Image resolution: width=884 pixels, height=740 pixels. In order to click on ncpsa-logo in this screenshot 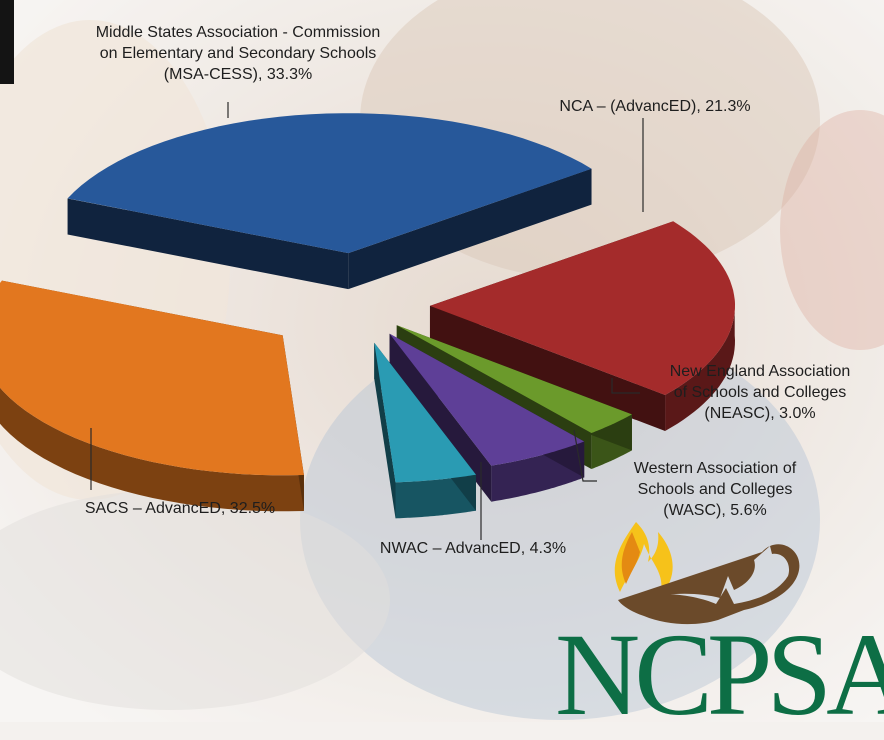, I will do `click(707, 573)`.